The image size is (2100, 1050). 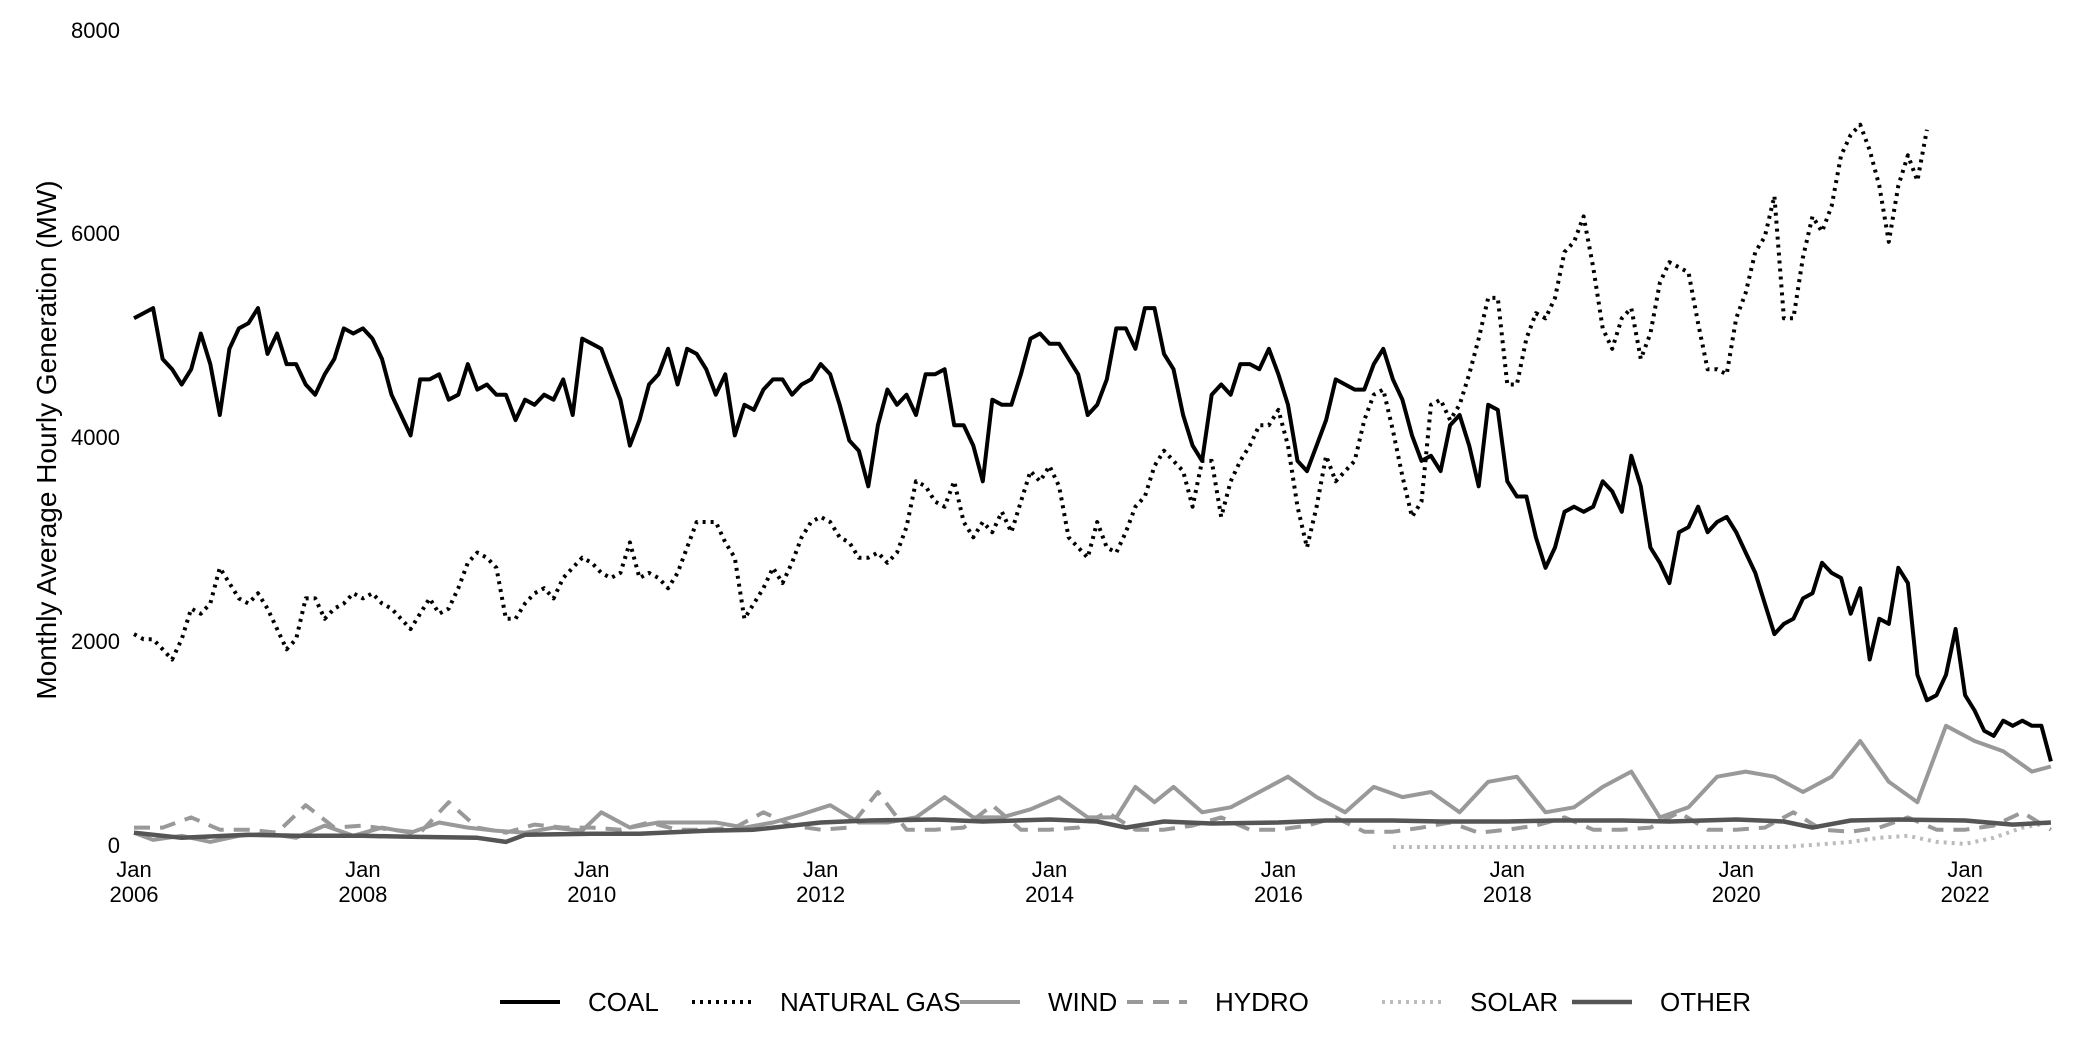 What do you see at coordinates (134, 894) in the screenshot?
I see `x-tick-year-label: 2006` at bounding box center [134, 894].